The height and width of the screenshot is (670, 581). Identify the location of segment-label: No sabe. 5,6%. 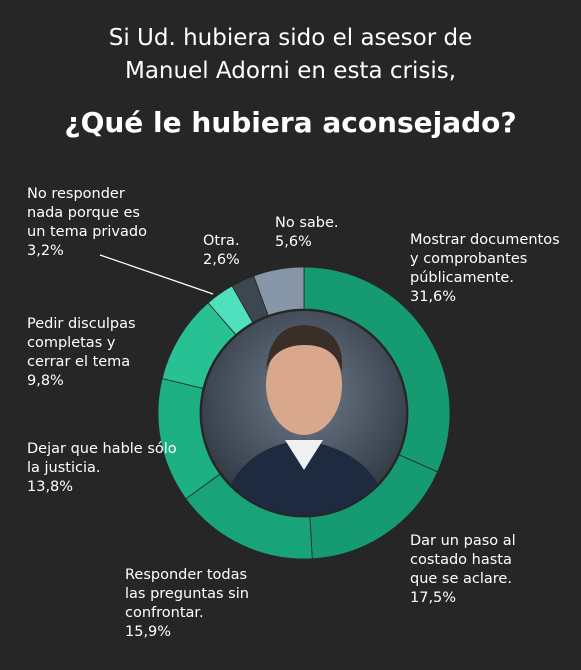
(315, 233).